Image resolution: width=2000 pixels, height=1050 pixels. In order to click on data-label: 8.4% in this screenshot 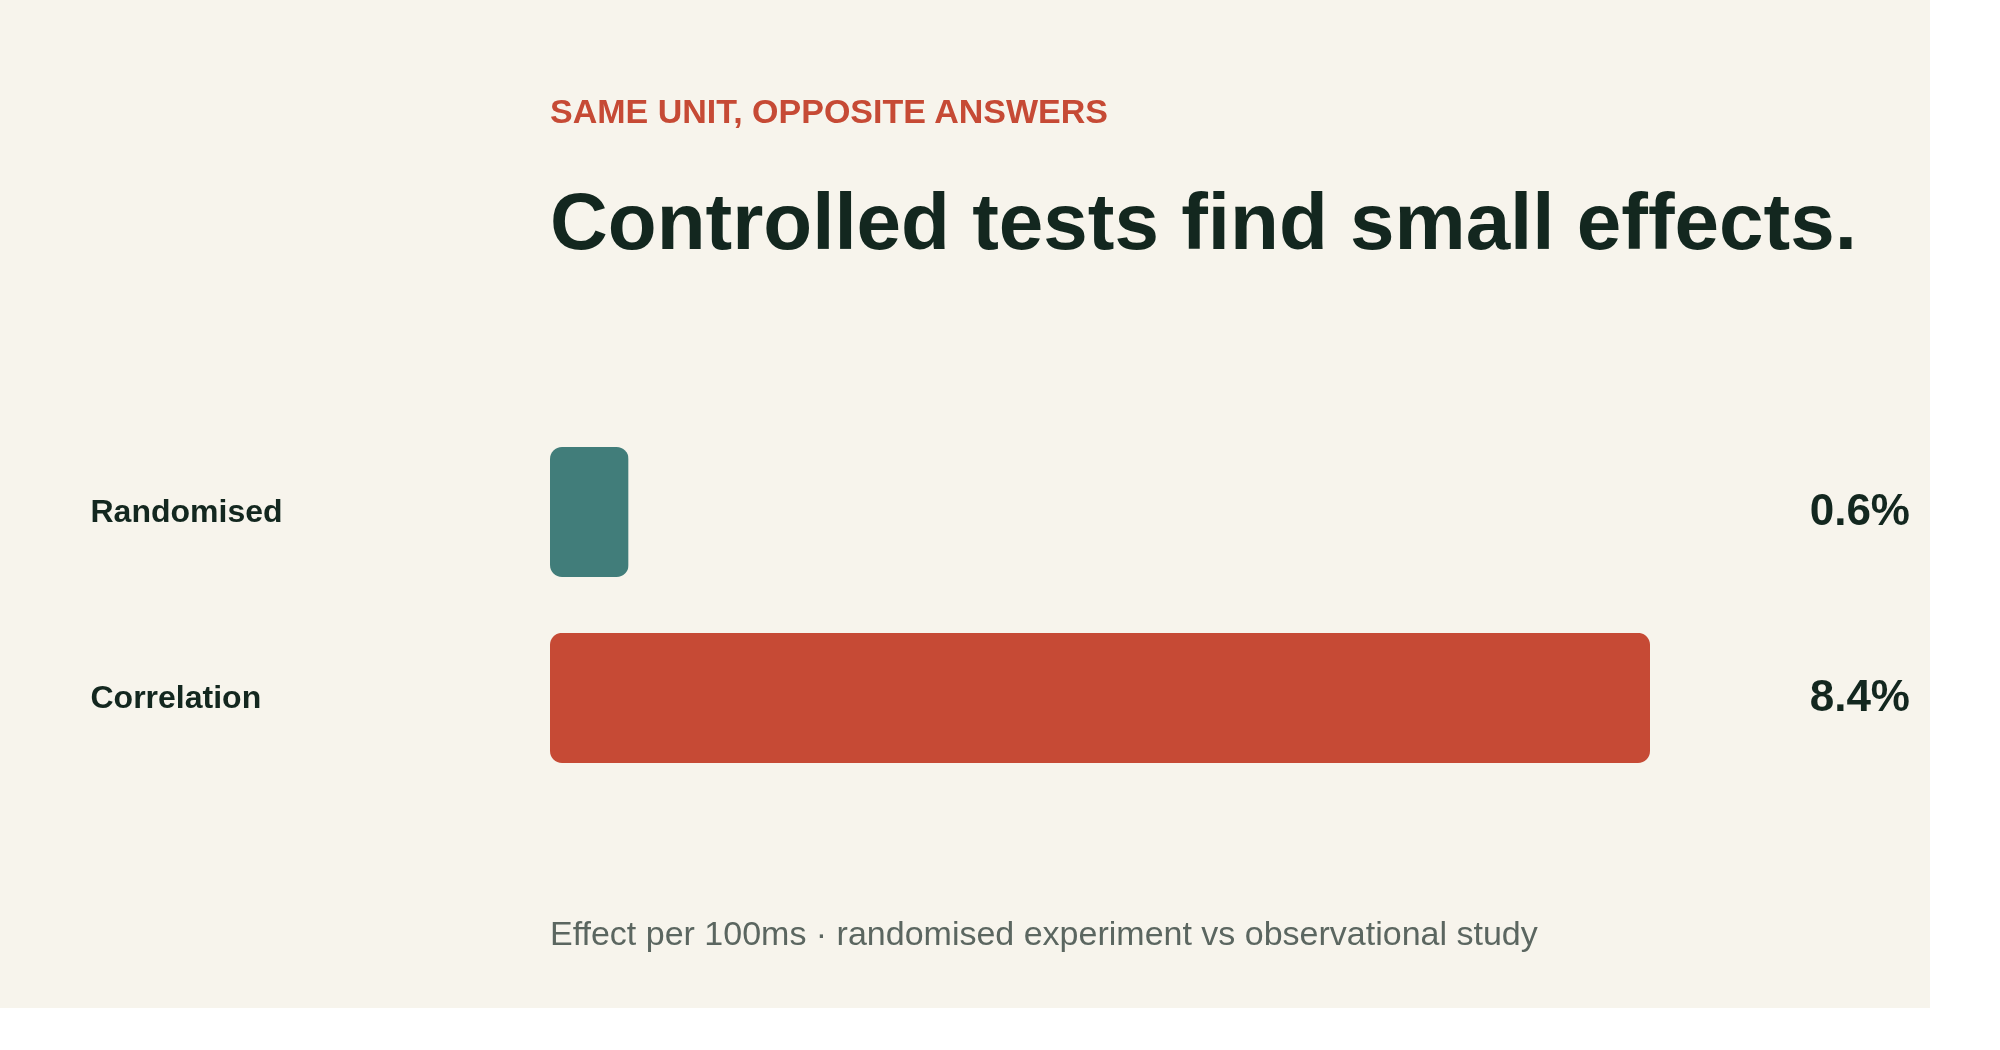, I will do `click(1859, 695)`.